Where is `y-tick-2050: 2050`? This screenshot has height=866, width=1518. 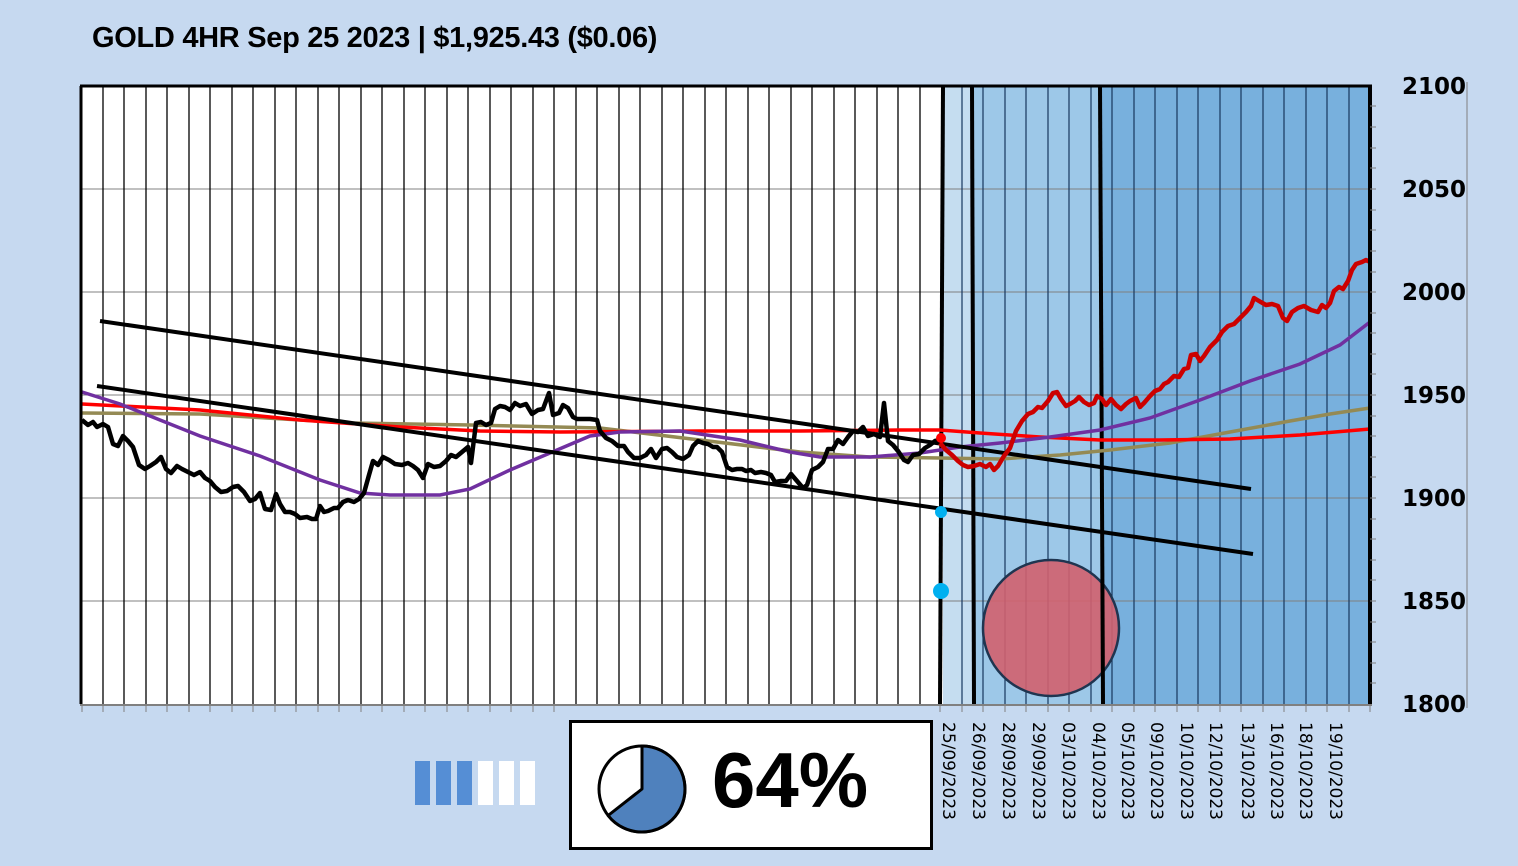 y-tick-2050: 2050 is located at coordinates (1434, 190).